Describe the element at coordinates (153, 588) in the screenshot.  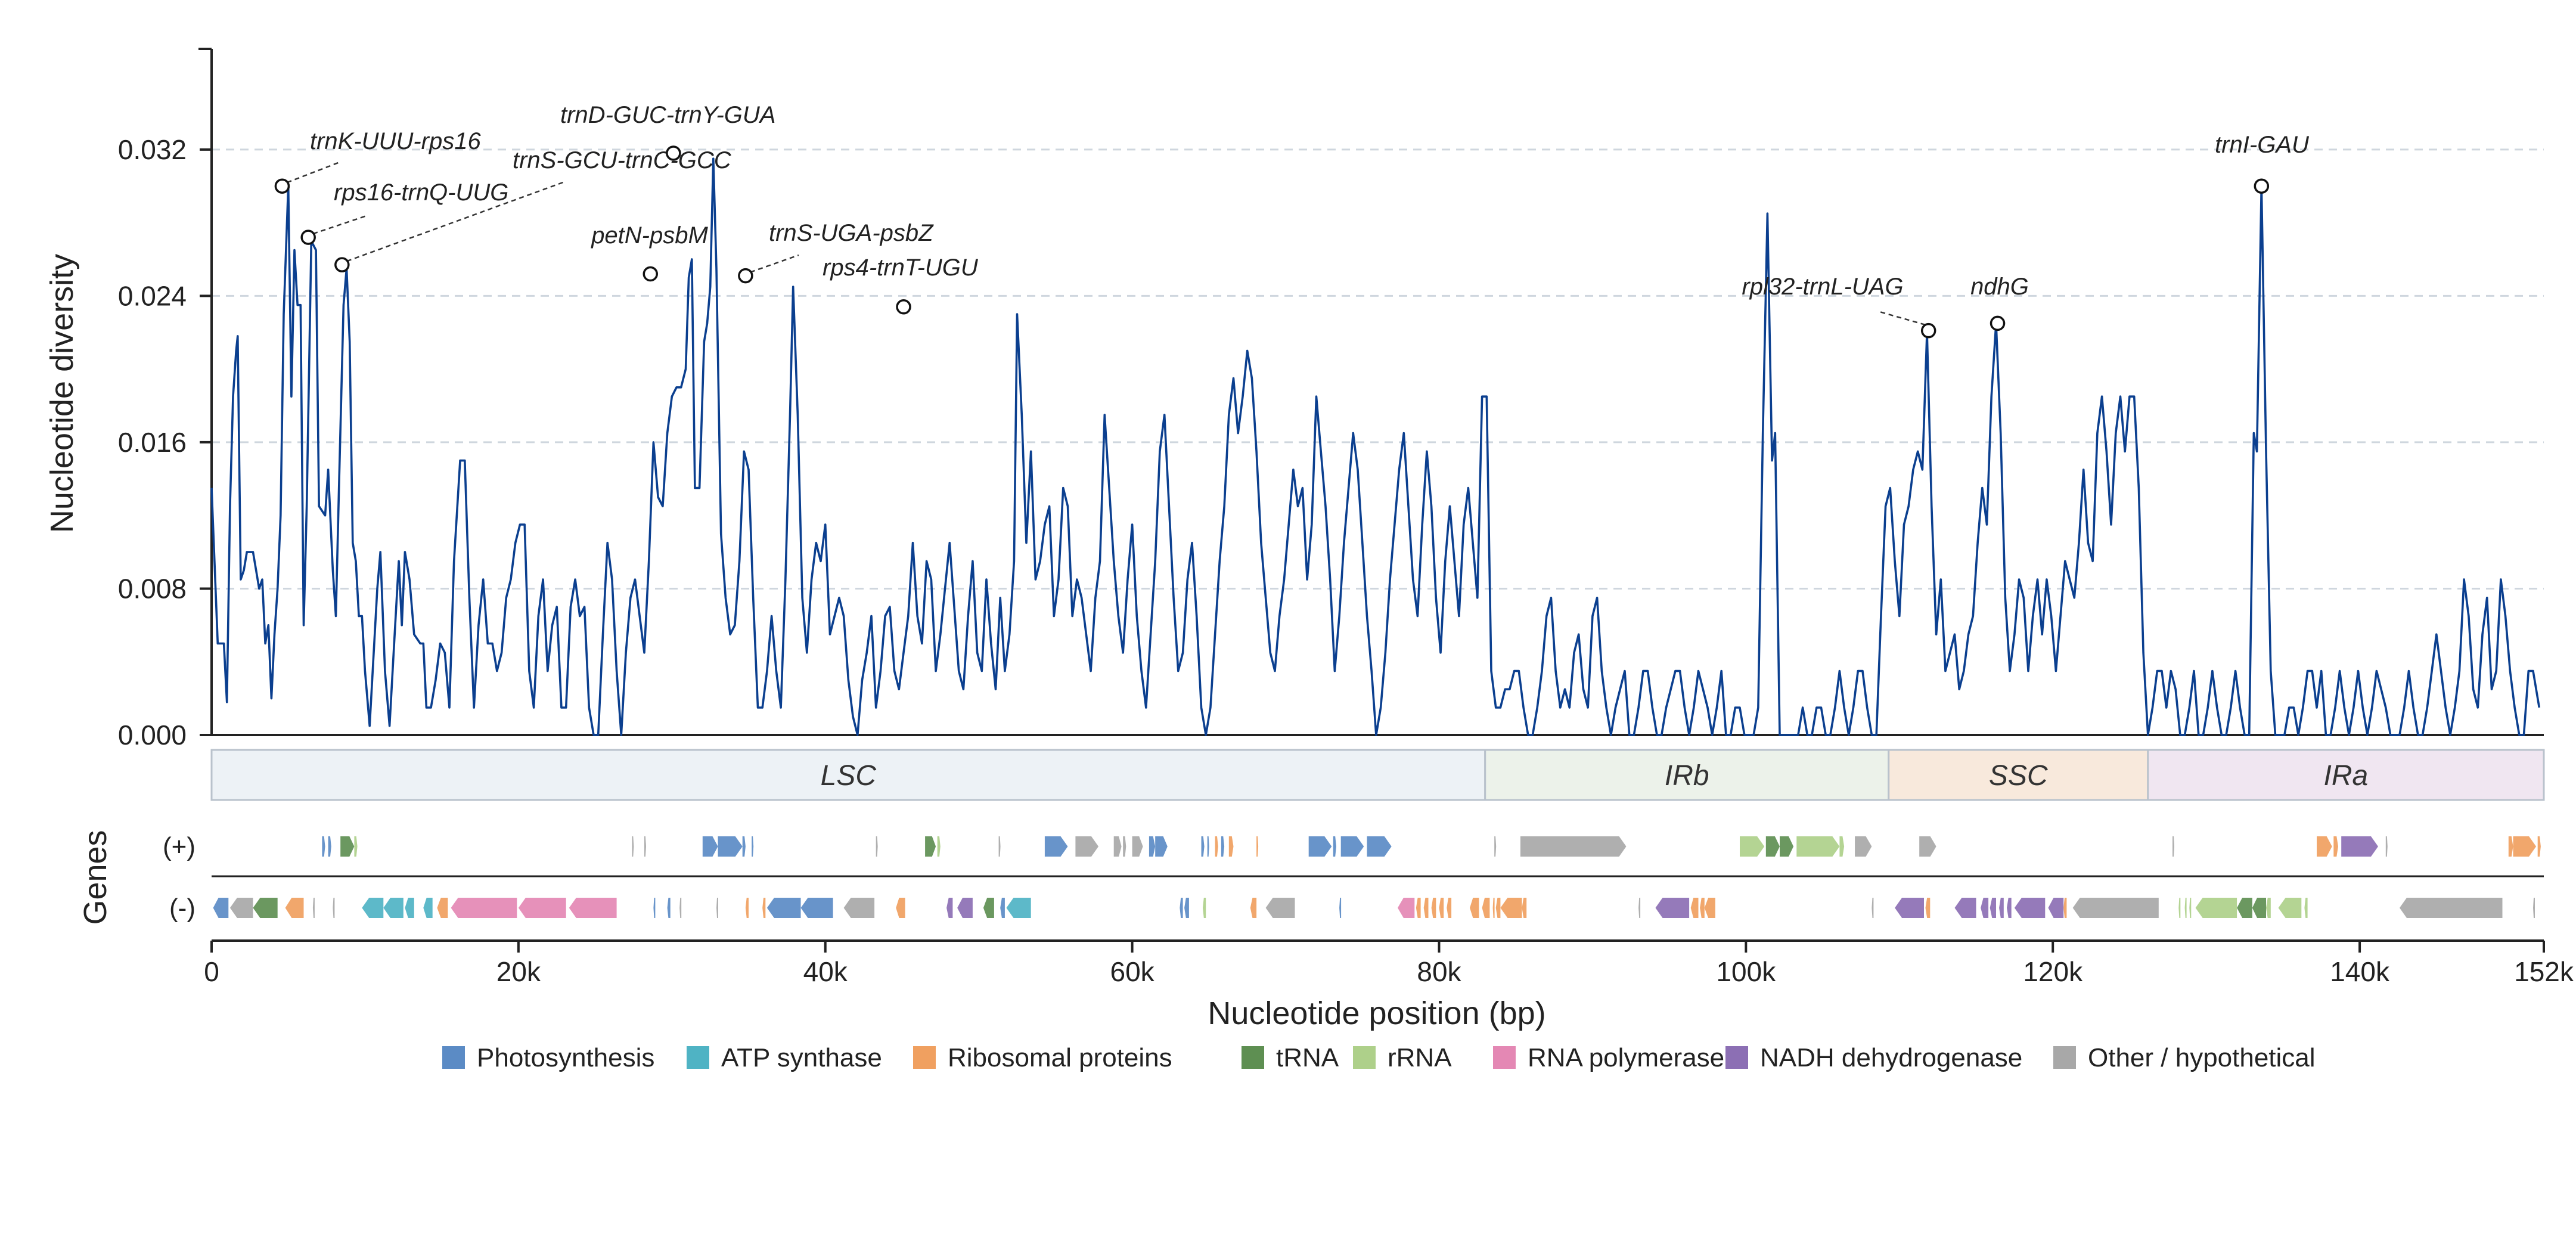
I see `y-tick-label: 0.008` at that location.